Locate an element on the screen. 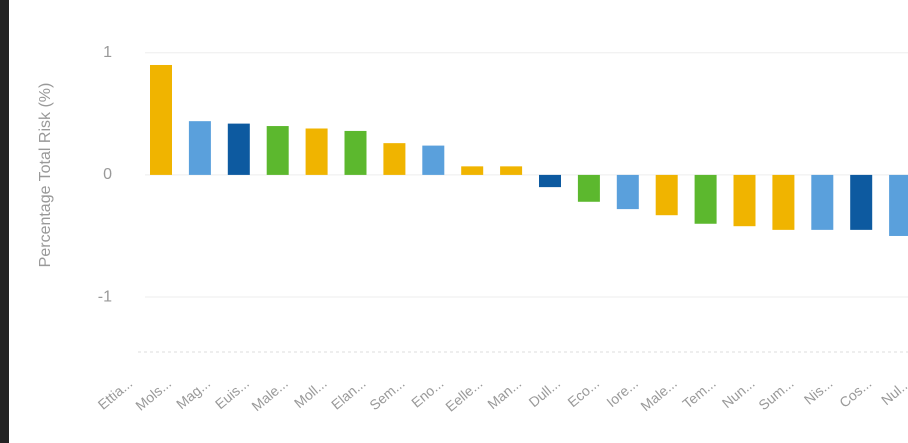 The image size is (908, 443). y-tick-label: 1 is located at coordinates (107, 52).